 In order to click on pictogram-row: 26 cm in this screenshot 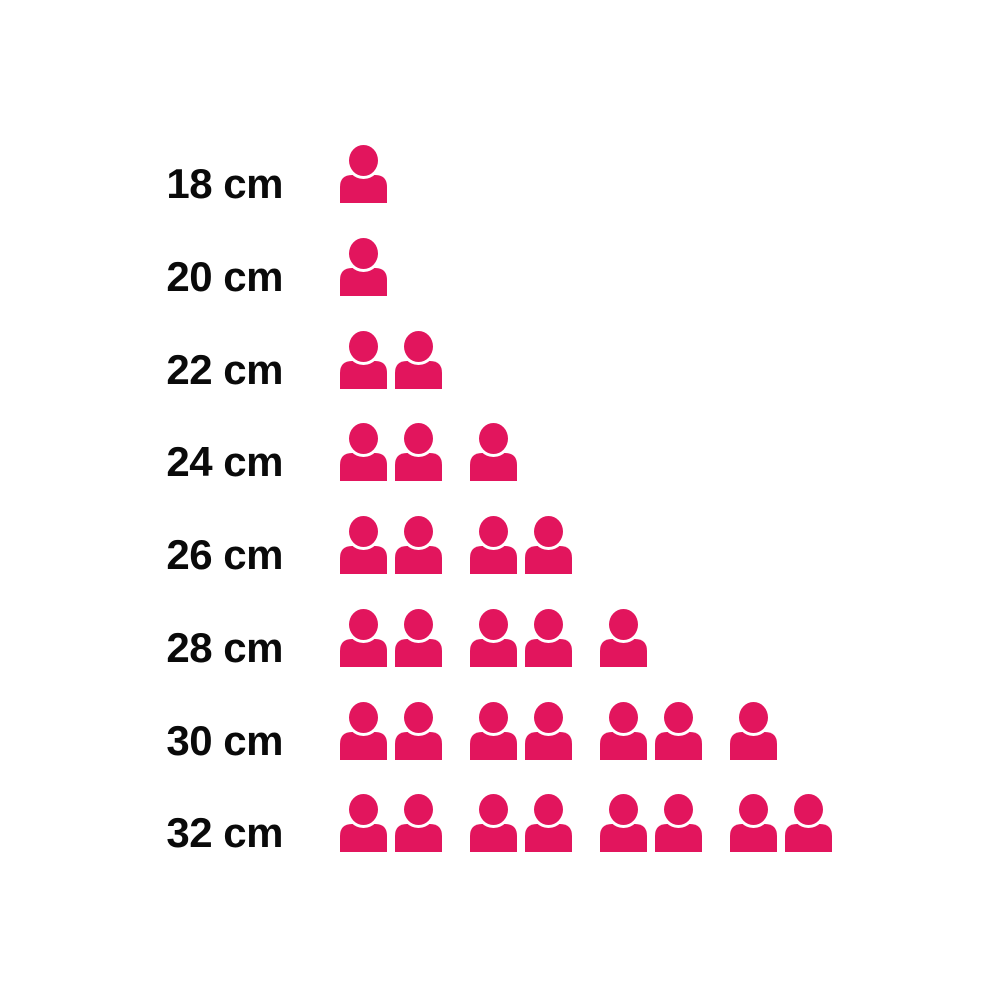, I will do `click(500, 562)`.